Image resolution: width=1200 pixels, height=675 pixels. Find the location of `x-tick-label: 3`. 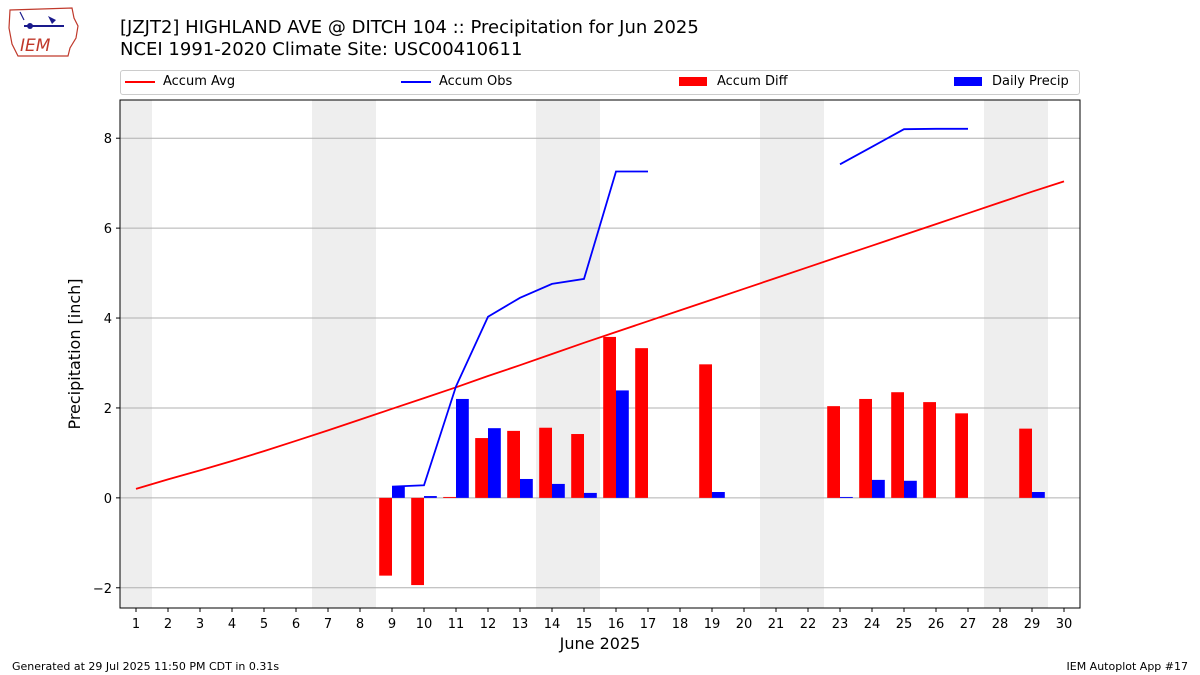

x-tick-label: 3 is located at coordinates (200, 624).